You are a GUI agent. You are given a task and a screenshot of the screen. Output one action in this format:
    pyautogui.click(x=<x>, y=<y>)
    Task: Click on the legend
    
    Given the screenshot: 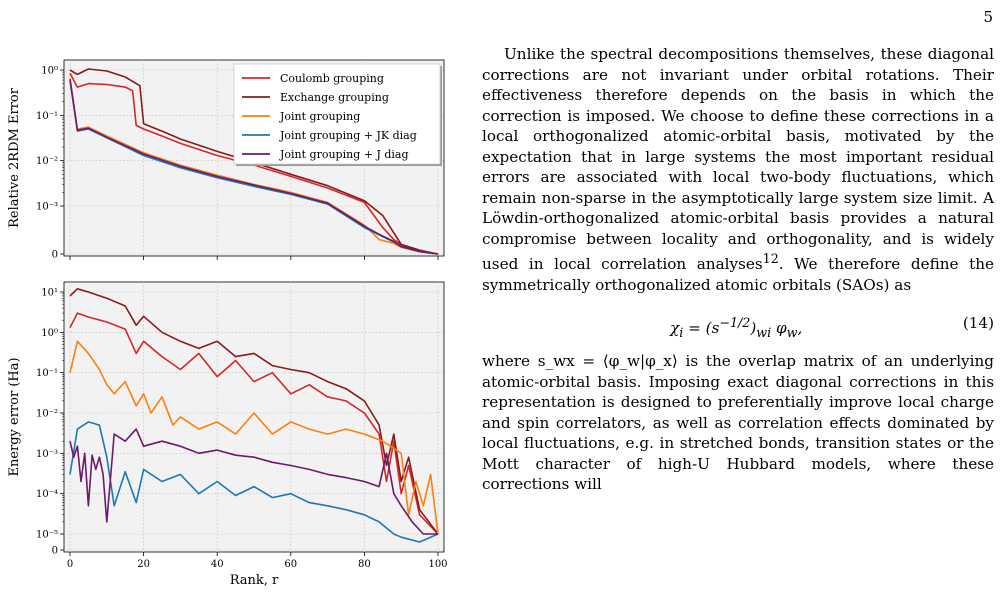 What is the action you would take?
    pyautogui.click(x=337, y=114)
    